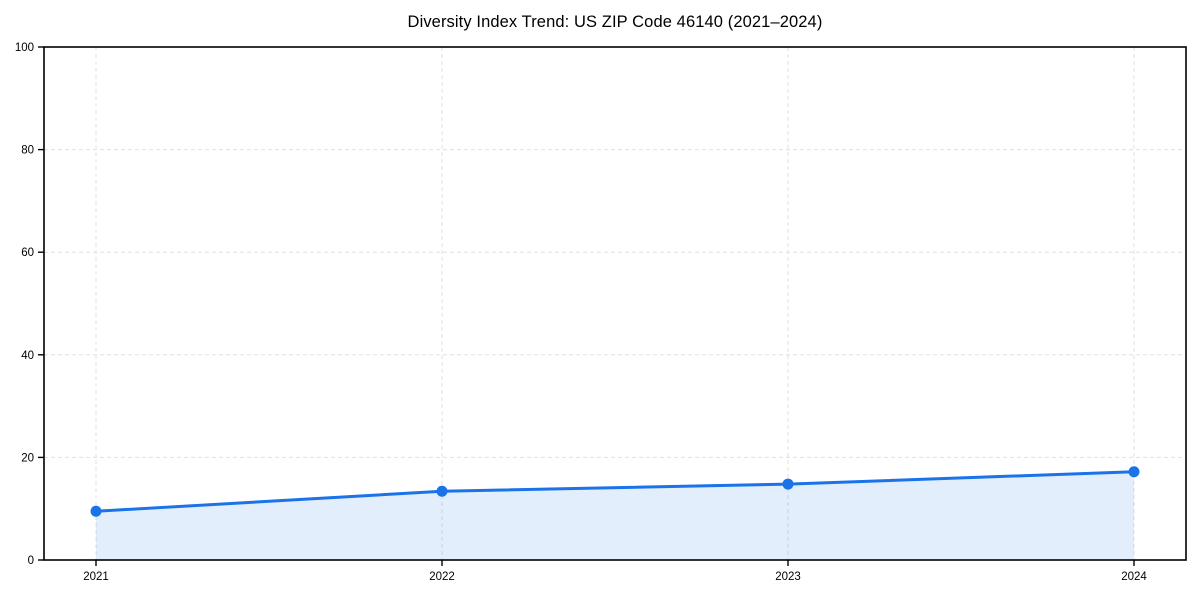 The height and width of the screenshot is (600, 1200). Describe the element at coordinates (1134, 577) in the screenshot. I see `x-tick-label: 2024` at that location.